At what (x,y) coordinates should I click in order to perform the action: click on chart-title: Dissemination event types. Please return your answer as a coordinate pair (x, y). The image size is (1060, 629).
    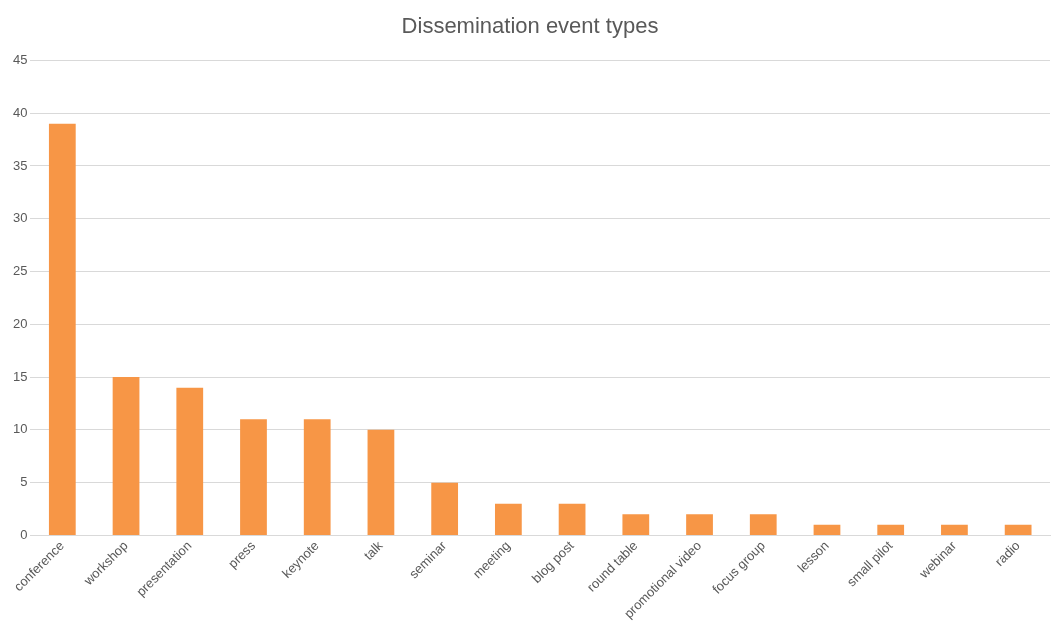
    Looking at the image, I should click on (530, 26).